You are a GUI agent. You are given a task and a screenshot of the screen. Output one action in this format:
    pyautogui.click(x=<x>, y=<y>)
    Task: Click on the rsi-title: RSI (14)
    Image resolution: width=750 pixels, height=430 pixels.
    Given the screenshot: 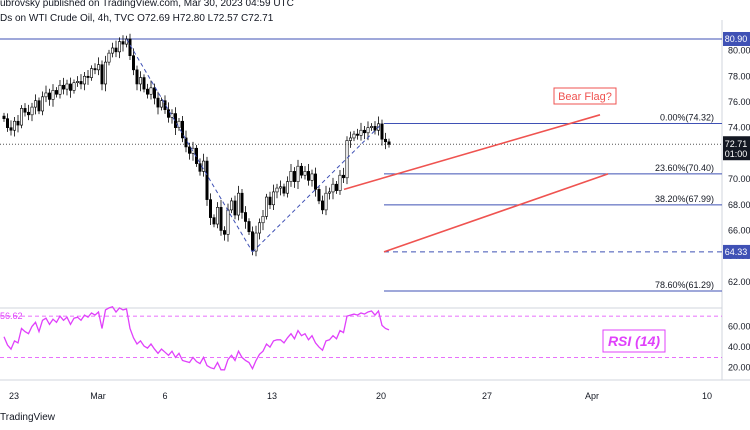 What is the action you would take?
    pyautogui.click(x=634, y=341)
    